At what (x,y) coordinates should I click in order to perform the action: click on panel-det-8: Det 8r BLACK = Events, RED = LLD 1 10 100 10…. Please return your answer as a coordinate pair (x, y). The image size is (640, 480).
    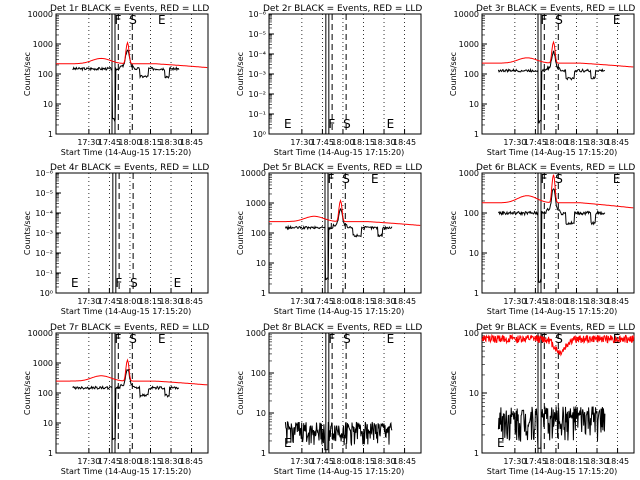
    Looking at the image, I should click on (329, 399).